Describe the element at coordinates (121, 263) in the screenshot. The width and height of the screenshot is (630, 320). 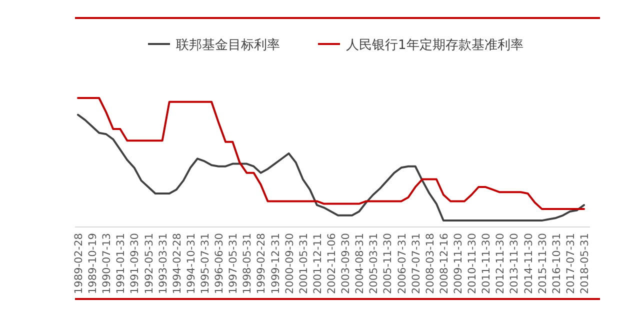
I see `x-tick-label: 1991-01-31` at that location.